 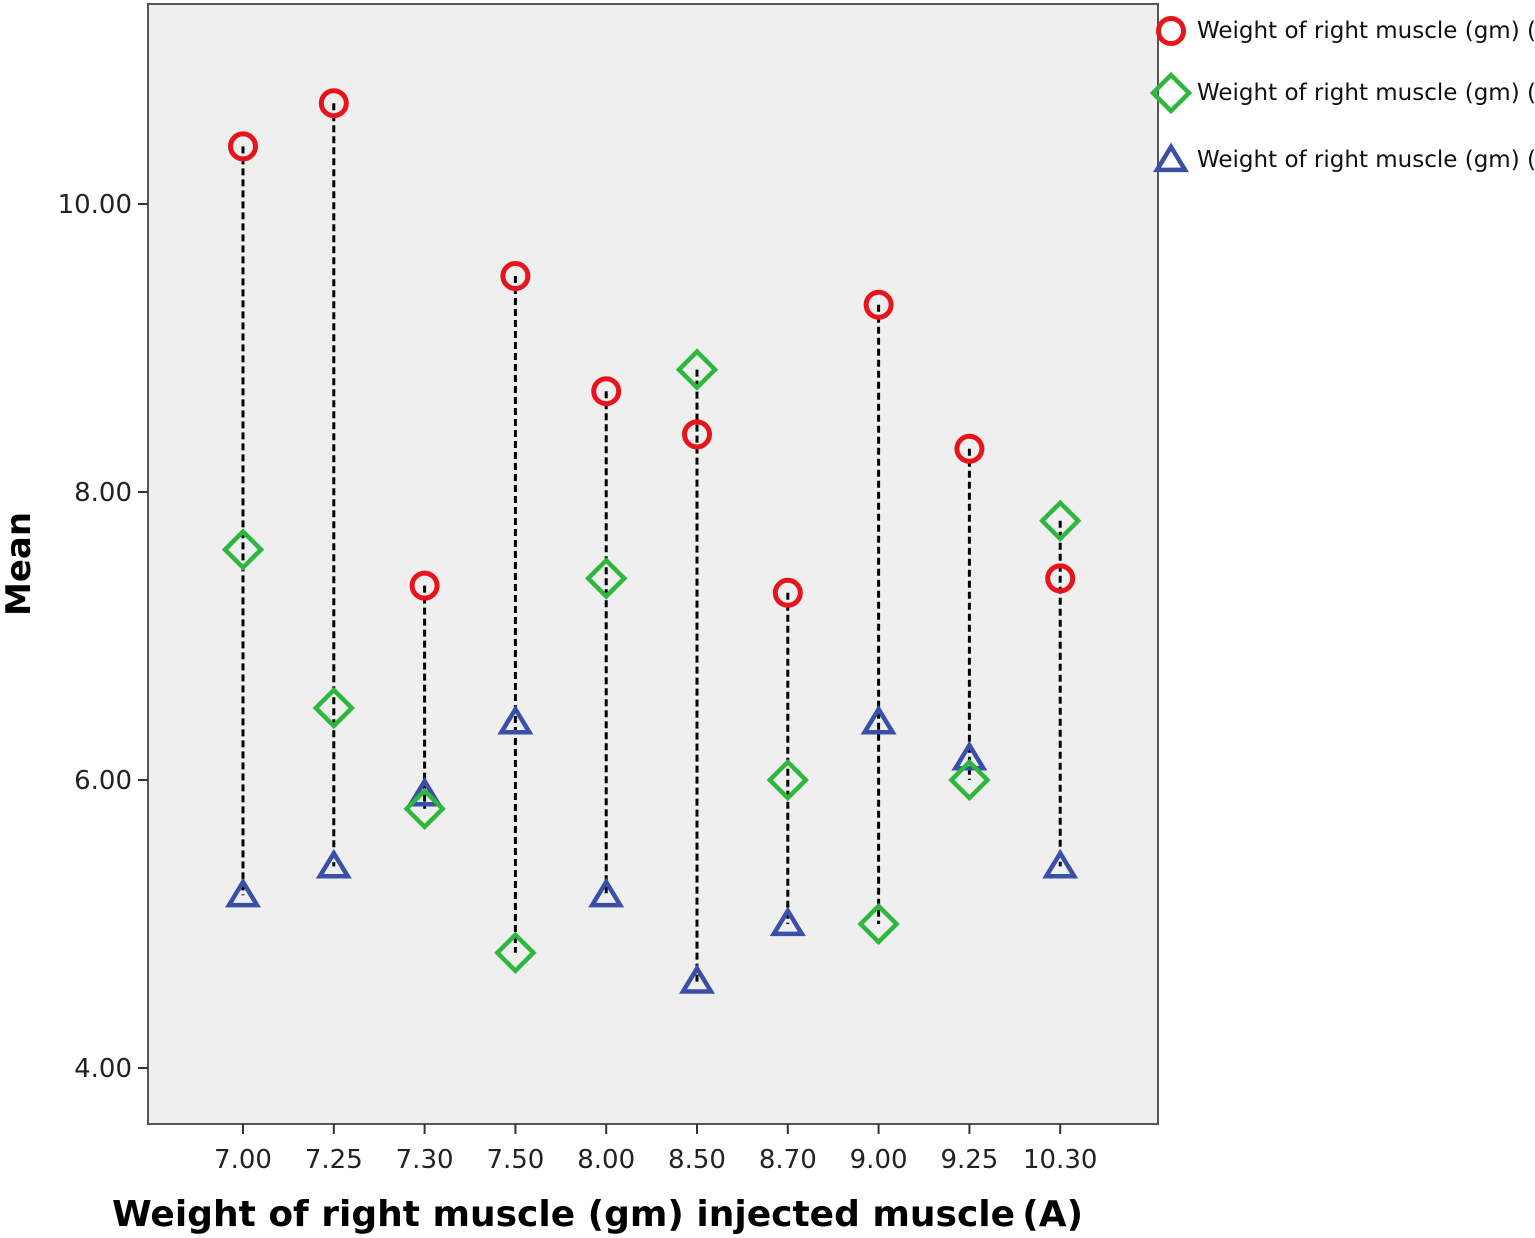 I want to click on legend-marker-circle, so click(x=1171, y=31).